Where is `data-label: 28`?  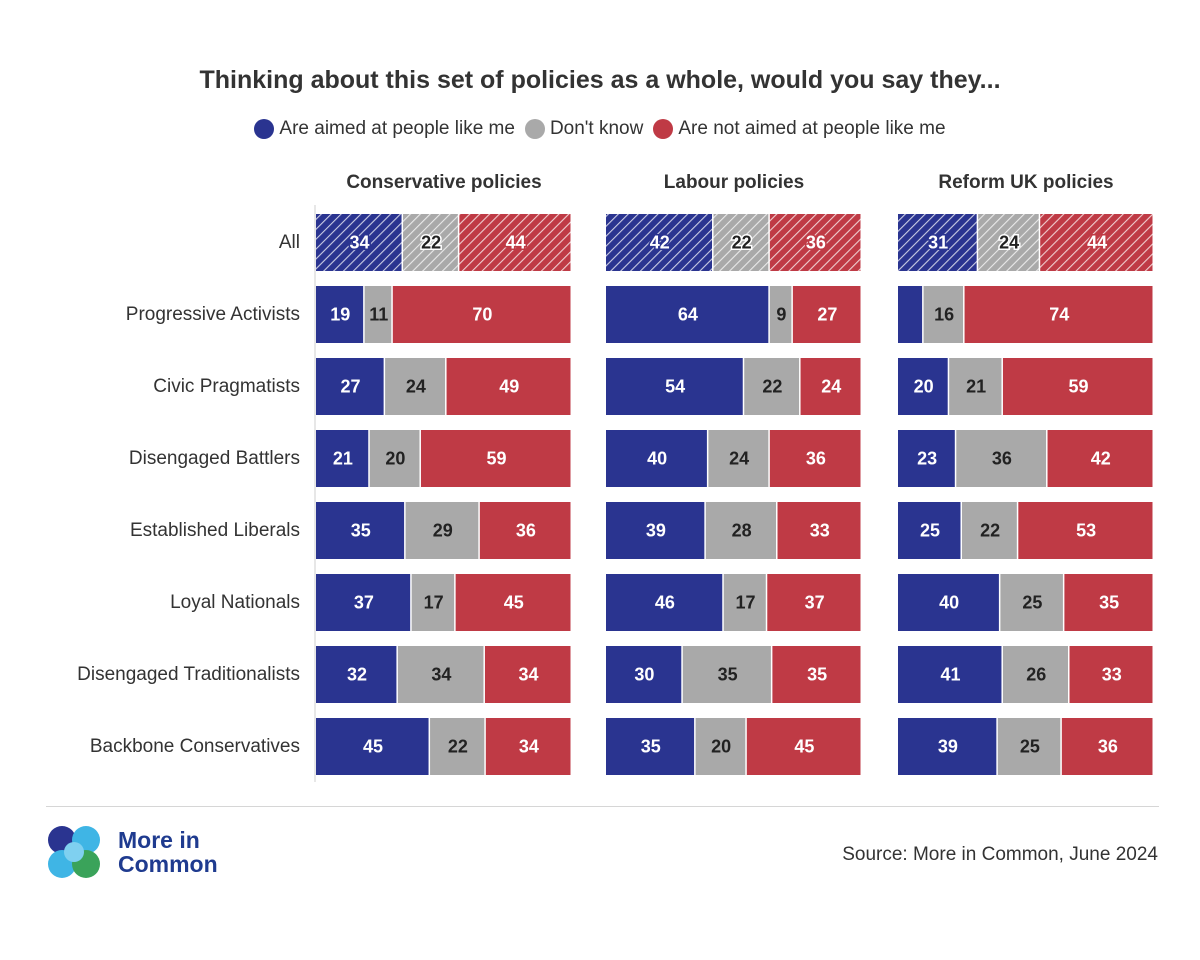
data-label: 28 is located at coordinates (742, 531).